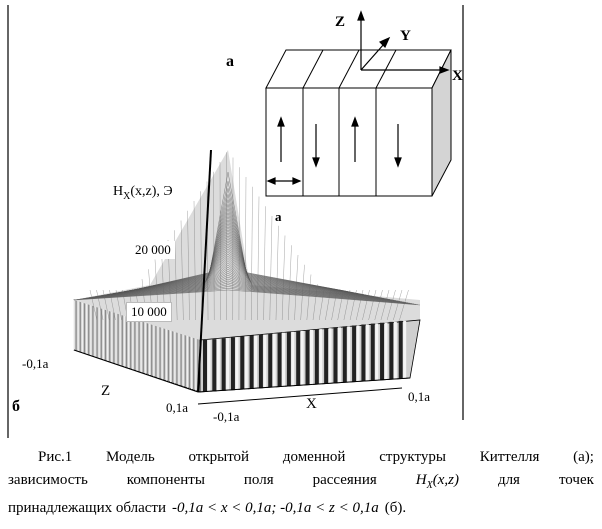 The image size is (602, 529). I want to click on plot-ylabel: HX(x,z), Э, so click(143, 193).